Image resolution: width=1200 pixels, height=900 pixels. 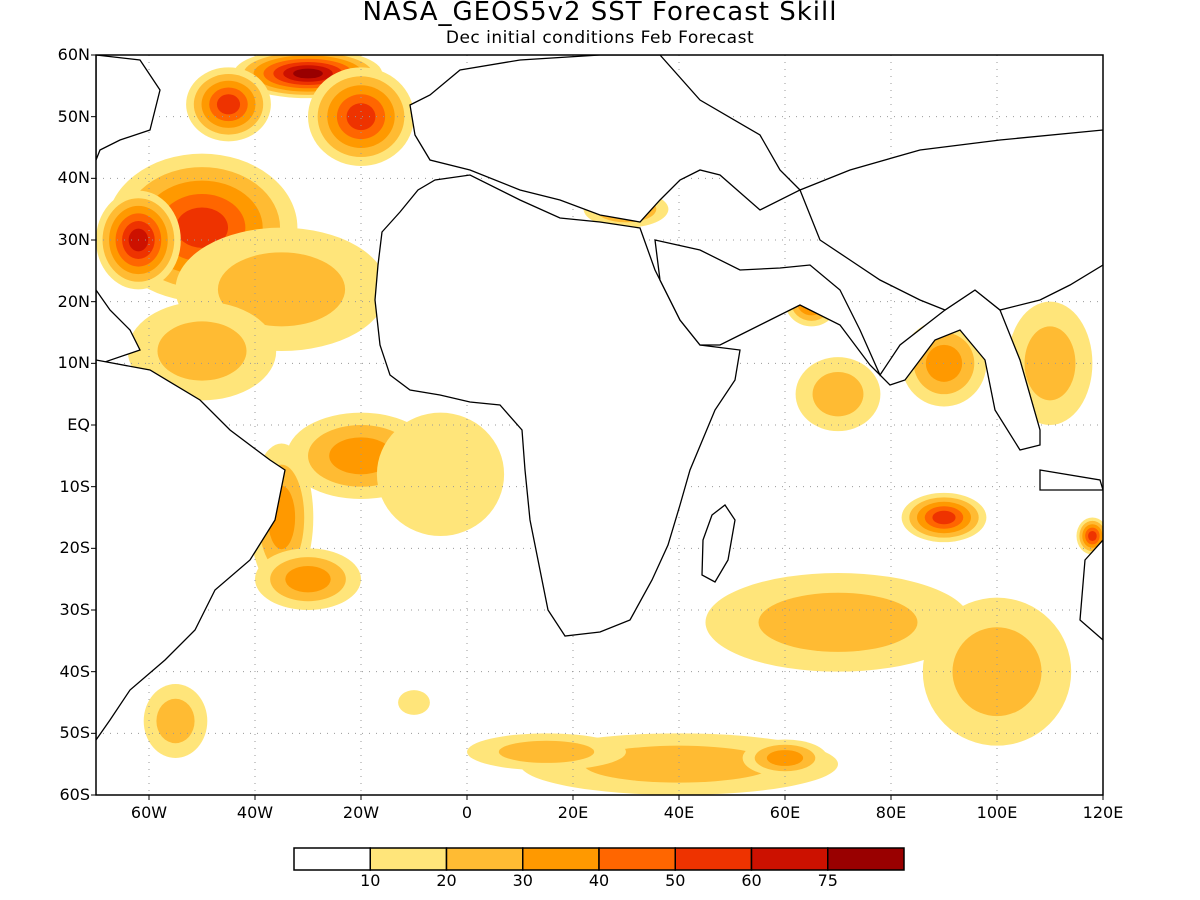 What do you see at coordinates (600, 13) in the screenshot?
I see `map-title: NASA_GEOS5v2 SST Forecast Skill` at bounding box center [600, 13].